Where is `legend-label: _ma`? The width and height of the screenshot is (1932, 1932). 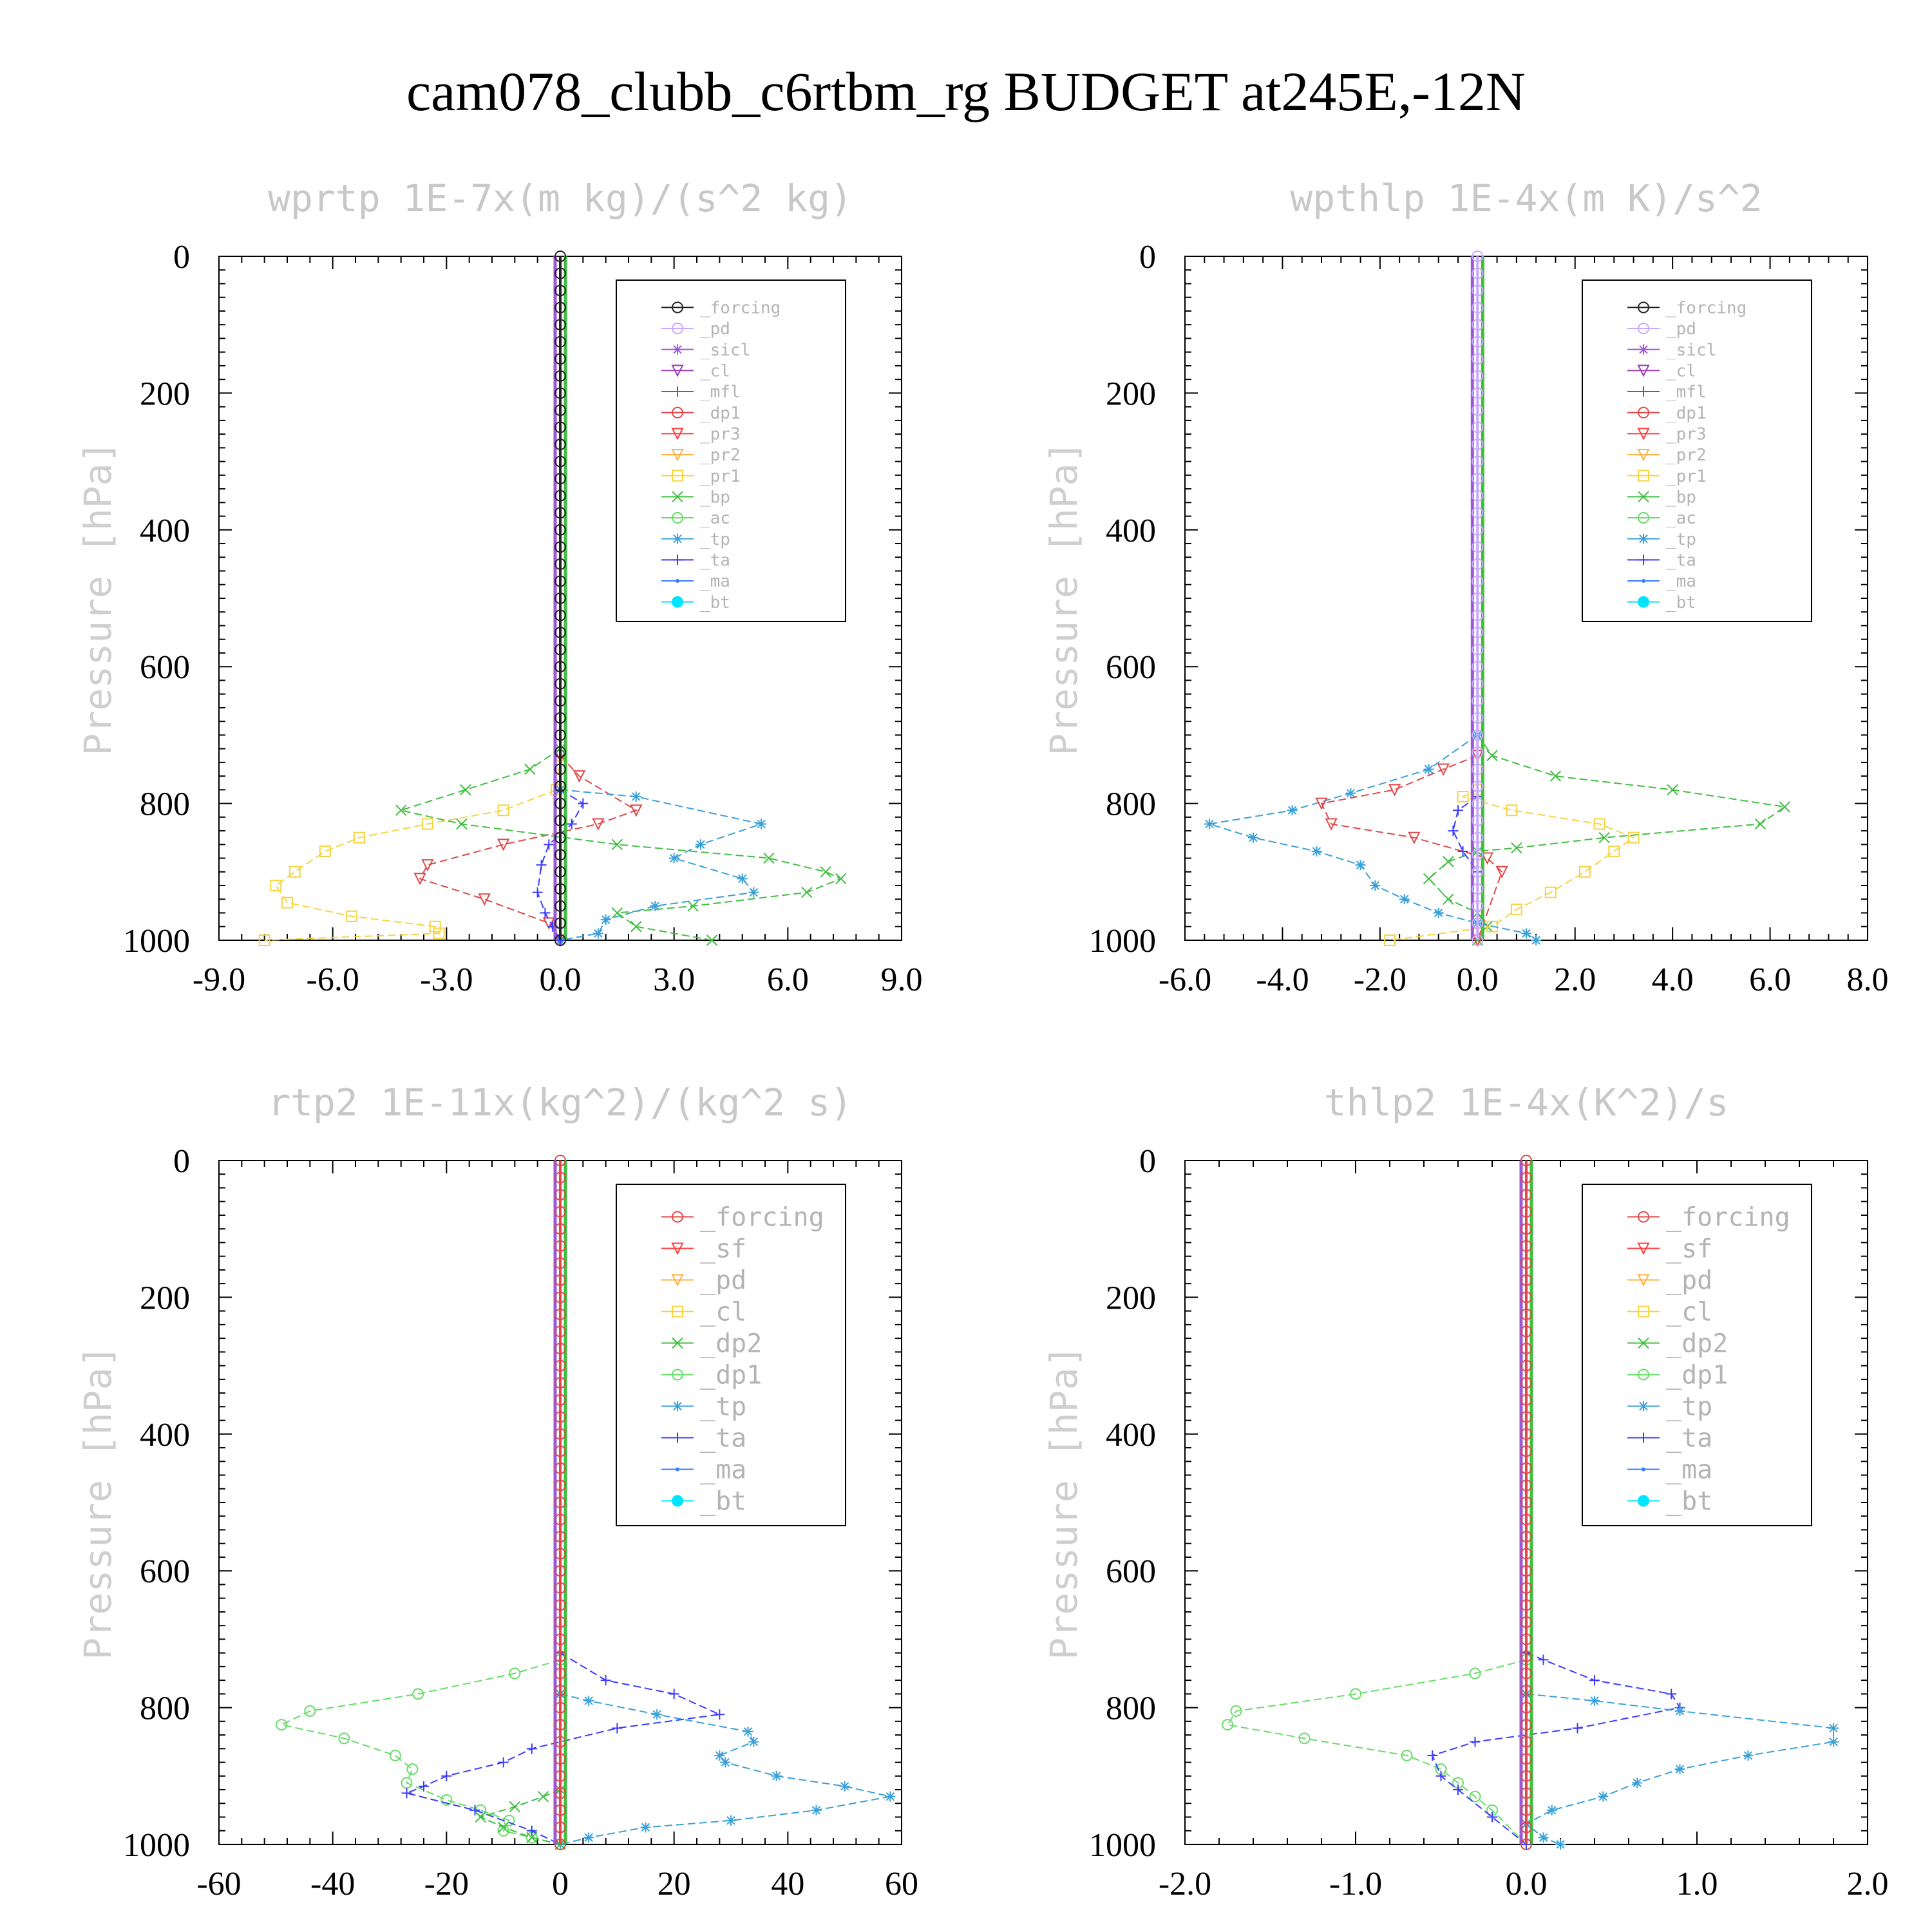
legend-label: _ma is located at coordinates (1689, 1470).